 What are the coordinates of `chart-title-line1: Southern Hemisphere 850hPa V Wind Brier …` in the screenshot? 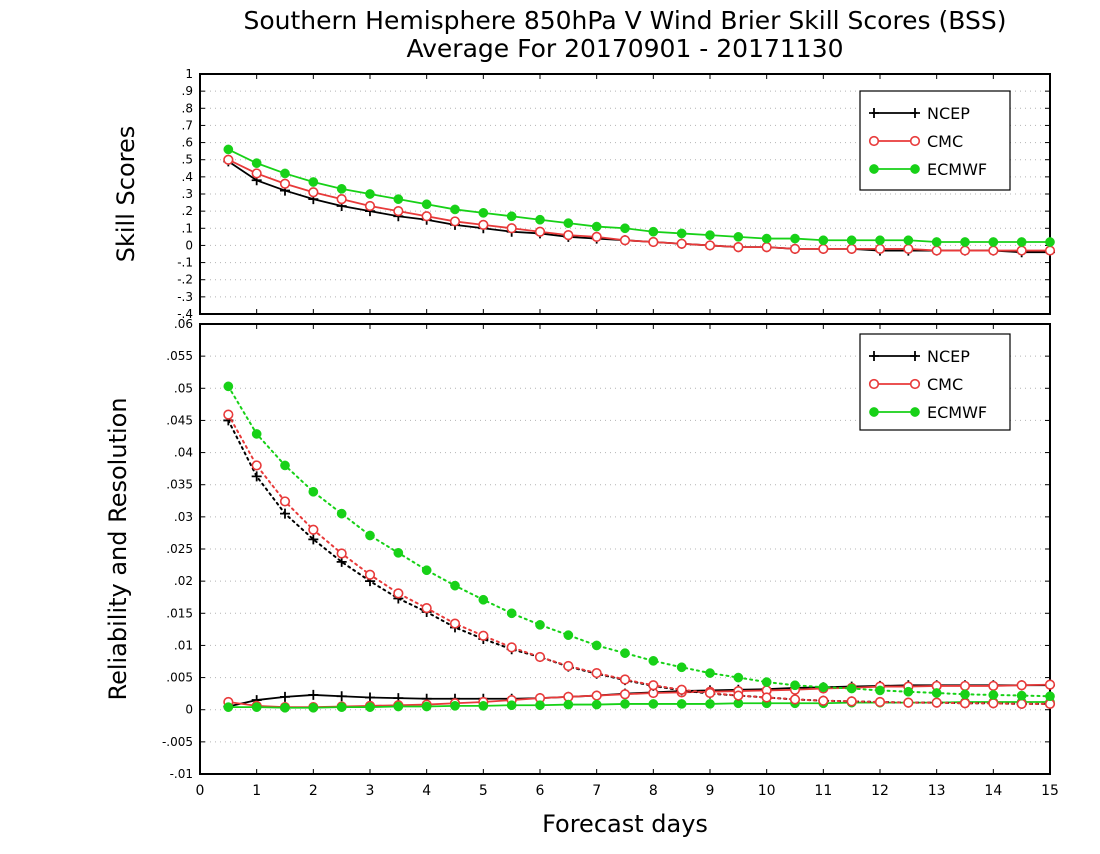 It's located at (625, 20).